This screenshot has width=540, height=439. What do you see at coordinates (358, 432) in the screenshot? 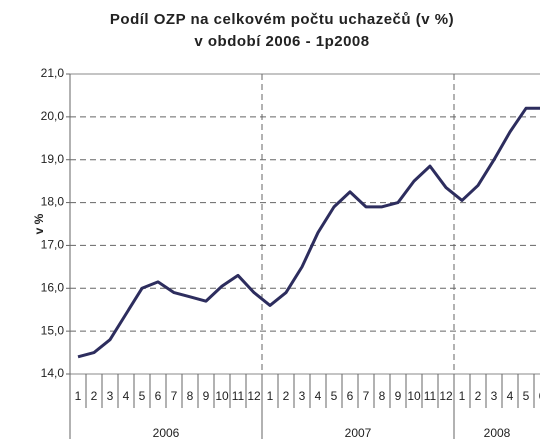
I see `group-label: 2007` at bounding box center [358, 432].